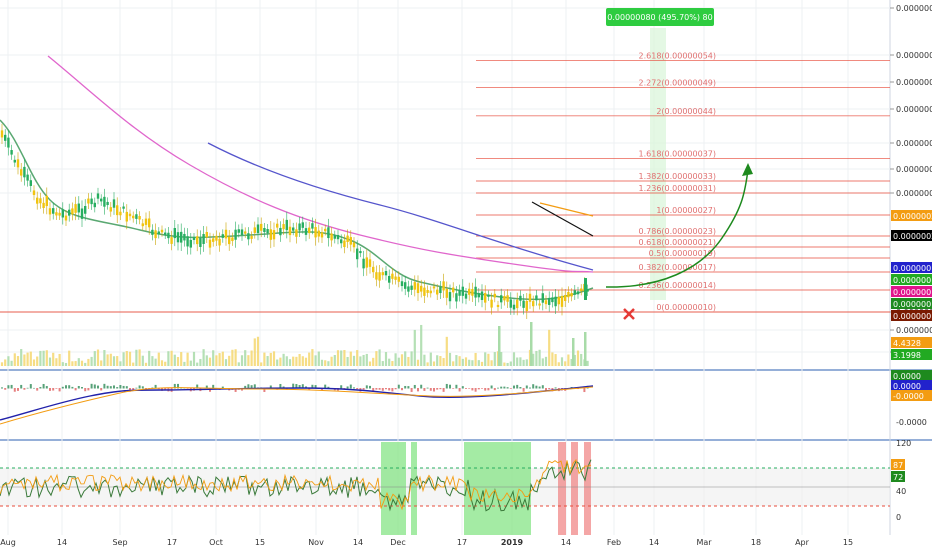 The width and height of the screenshot is (932, 550). Describe the element at coordinates (903, 443) in the screenshot. I see `rsi-tick-label: 120` at that location.